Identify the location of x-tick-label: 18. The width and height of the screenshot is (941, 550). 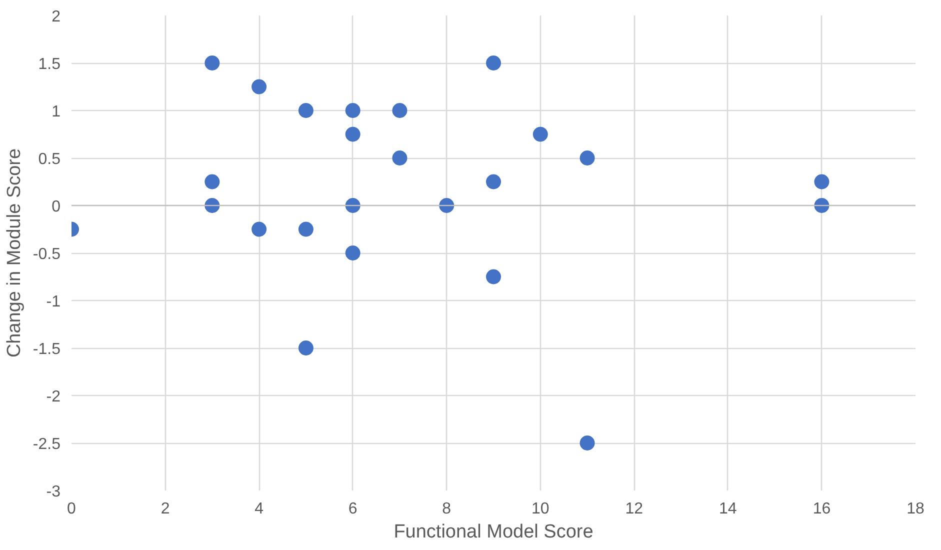
(915, 509).